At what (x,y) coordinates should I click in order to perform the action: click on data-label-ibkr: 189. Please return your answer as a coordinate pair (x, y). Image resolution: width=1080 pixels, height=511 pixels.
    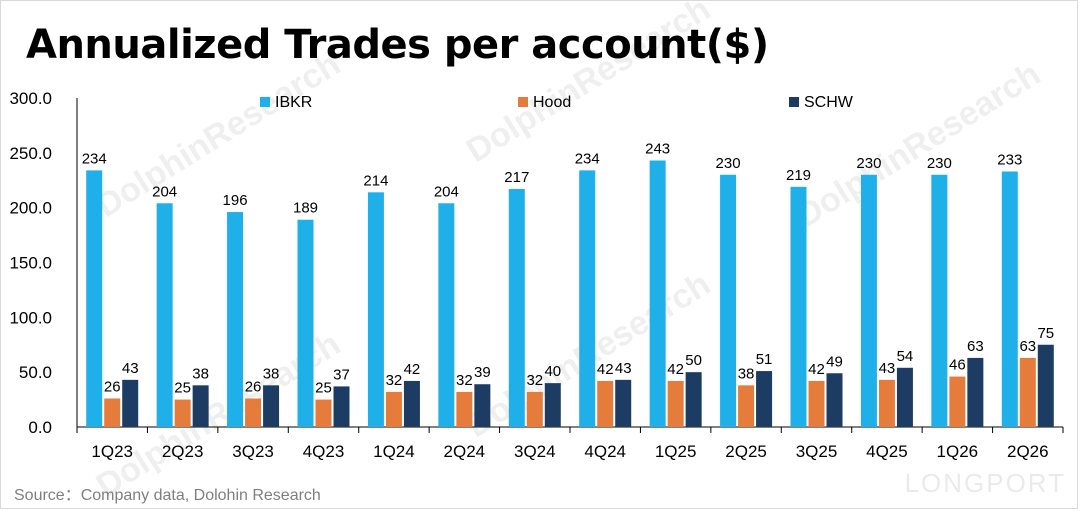
    Looking at the image, I should click on (305, 208).